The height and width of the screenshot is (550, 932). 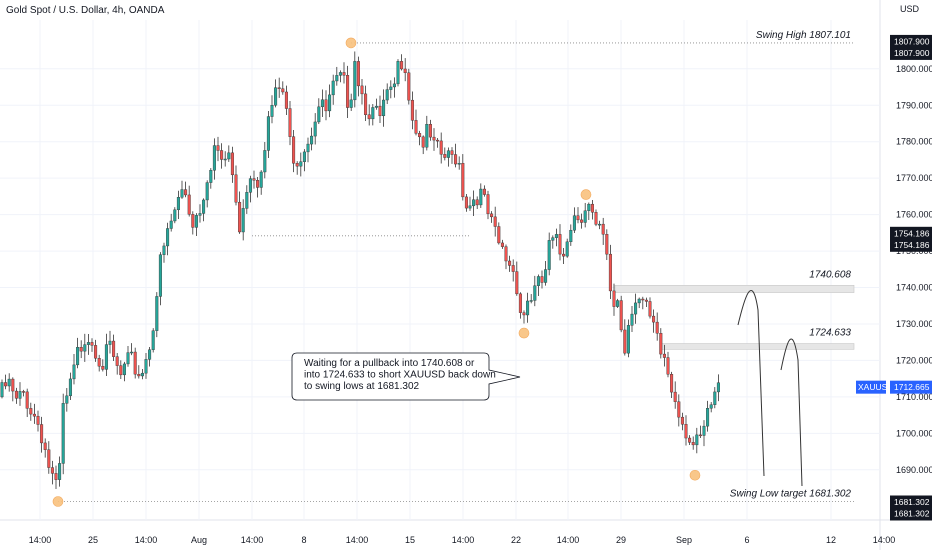 I want to click on x-tick-label: 8, so click(x=303, y=540).